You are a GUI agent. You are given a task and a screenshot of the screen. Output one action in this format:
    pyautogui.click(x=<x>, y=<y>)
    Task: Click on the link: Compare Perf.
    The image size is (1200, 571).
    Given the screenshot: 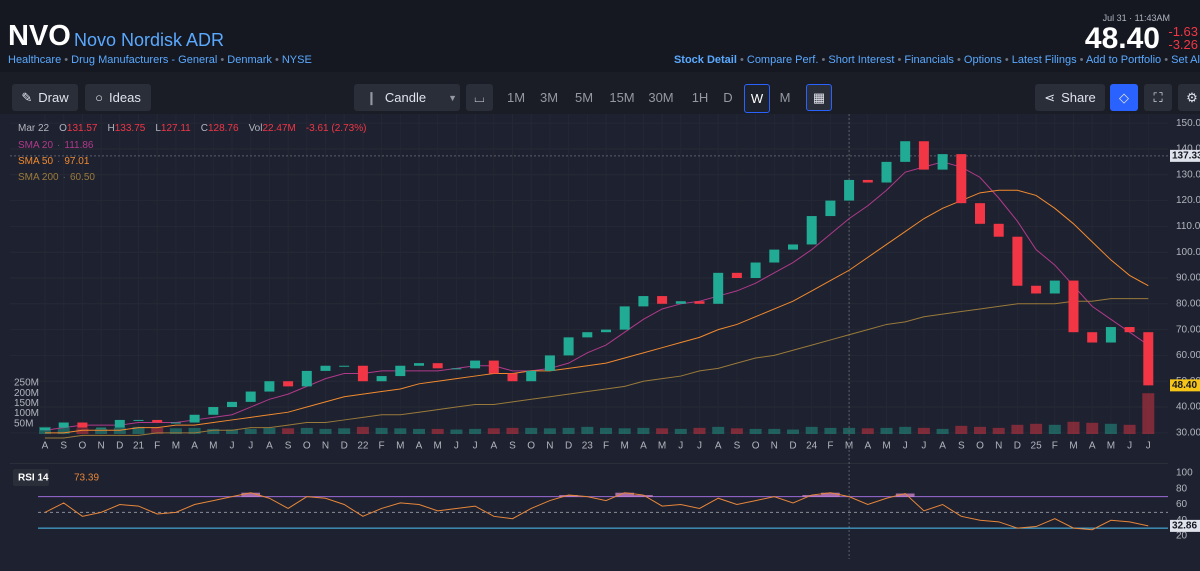 What is the action you would take?
    pyautogui.click(x=778, y=60)
    